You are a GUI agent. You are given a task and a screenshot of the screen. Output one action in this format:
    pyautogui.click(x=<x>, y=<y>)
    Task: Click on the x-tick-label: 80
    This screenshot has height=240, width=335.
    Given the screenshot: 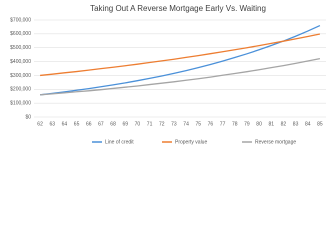 What is the action you would take?
    pyautogui.click(x=259, y=124)
    